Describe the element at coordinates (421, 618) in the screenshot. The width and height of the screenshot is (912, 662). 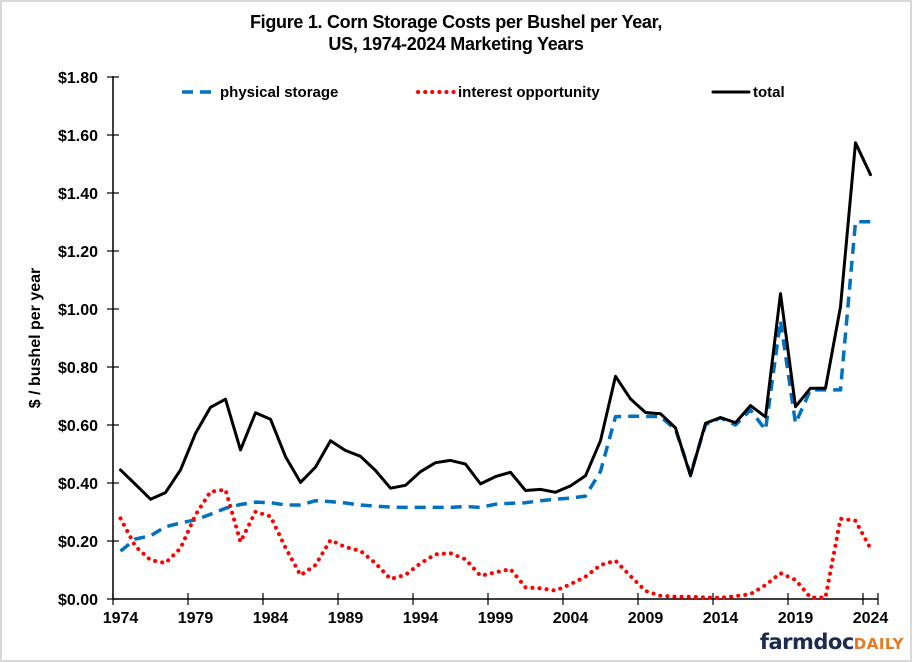
I see `x-tick-label: 1994` at that location.